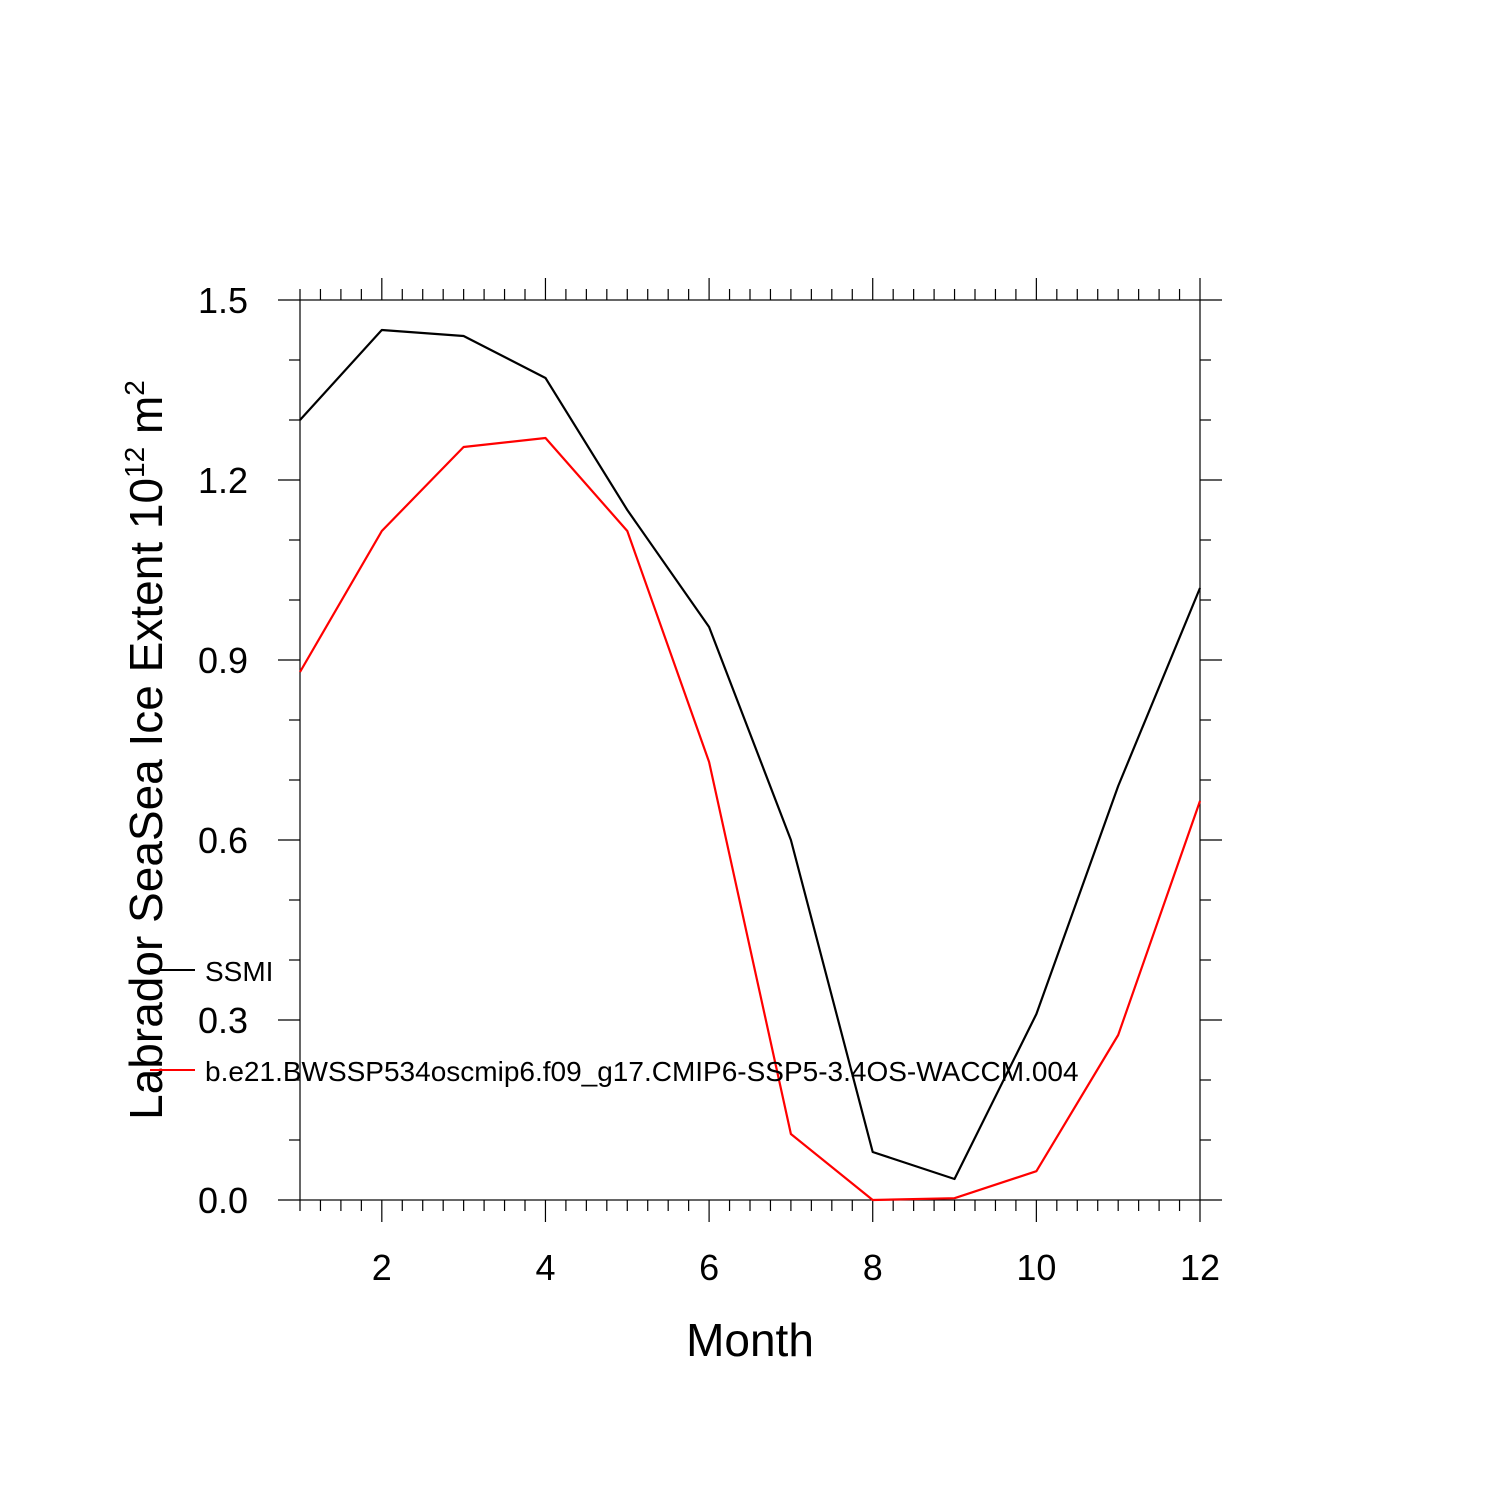 The image size is (1500, 1500). Describe the element at coordinates (382, 1267) in the screenshot. I see `x-tick-label: 2` at that location.